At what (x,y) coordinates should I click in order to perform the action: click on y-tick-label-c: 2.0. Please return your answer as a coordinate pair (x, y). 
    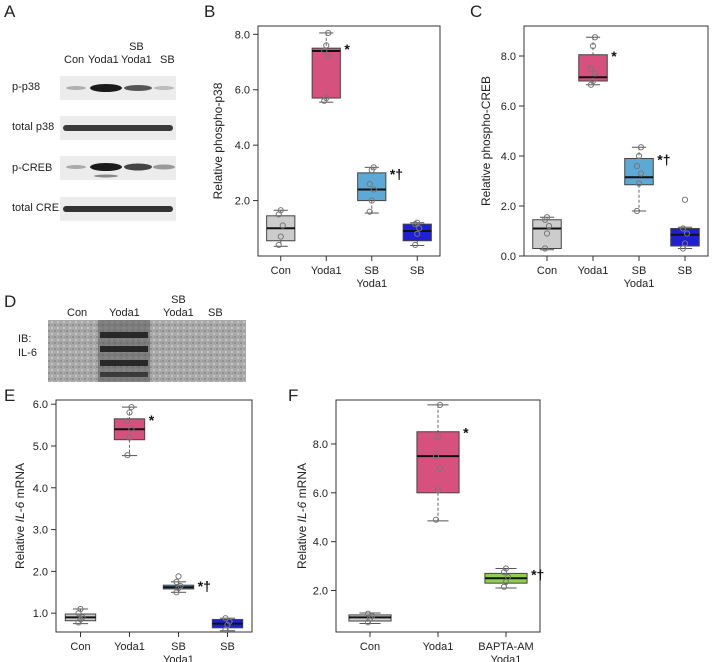
    Looking at the image, I should click on (508, 207).